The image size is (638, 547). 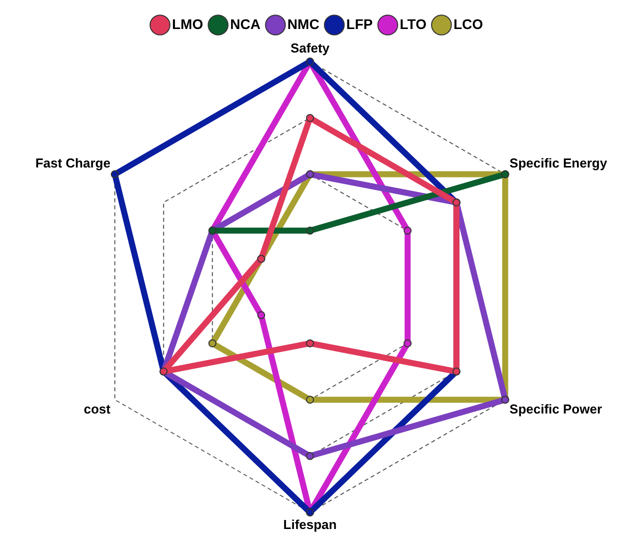 I want to click on spoke-label: Lifespan, so click(x=310, y=524).